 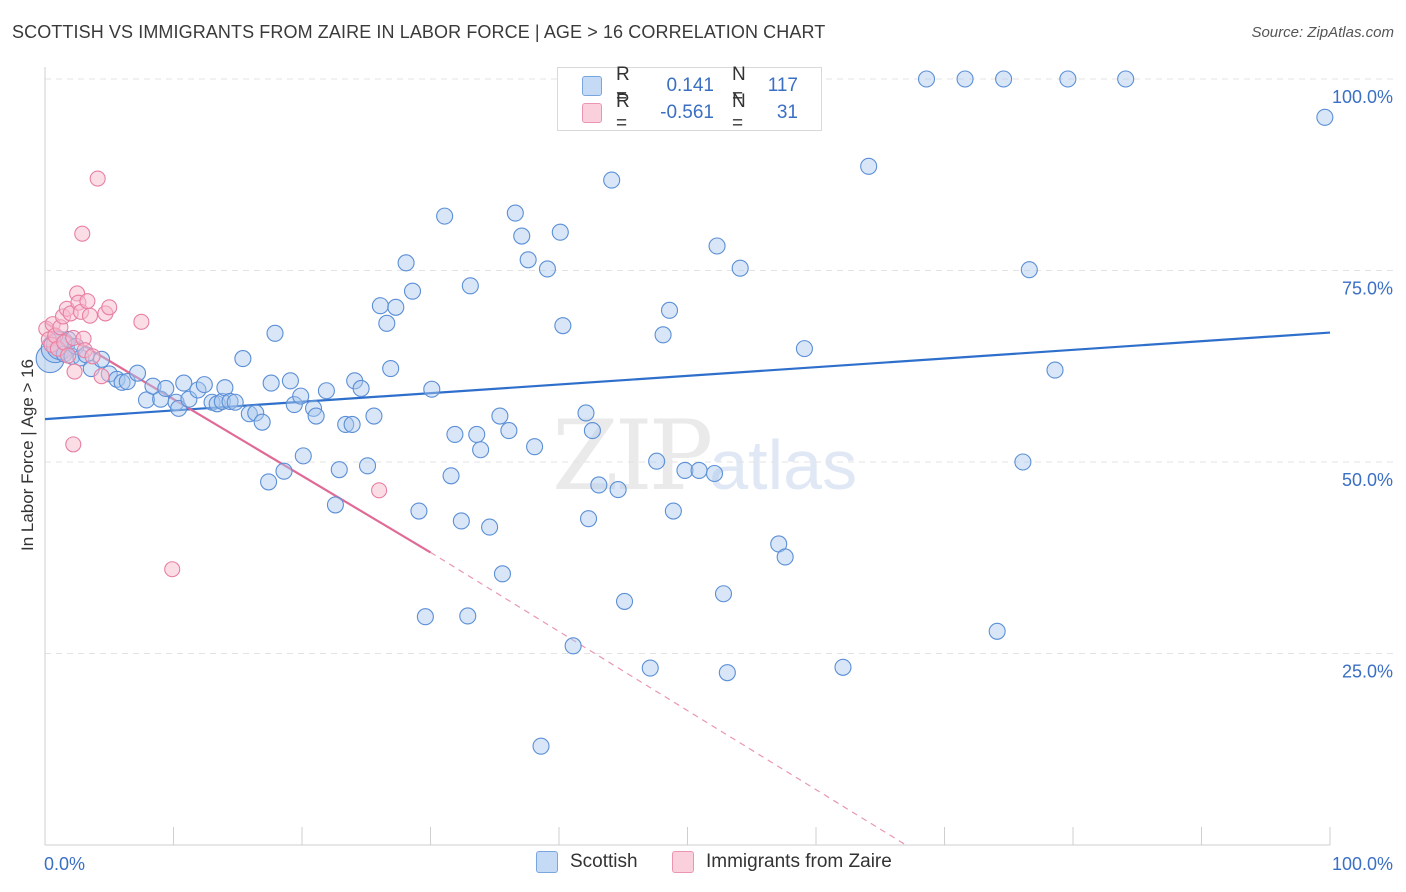 What do you see at coordinates (1322, 32) in the screenshot?
I see `source-label: Source: ZipAtlas.com` at bounding box center [1322, 32].